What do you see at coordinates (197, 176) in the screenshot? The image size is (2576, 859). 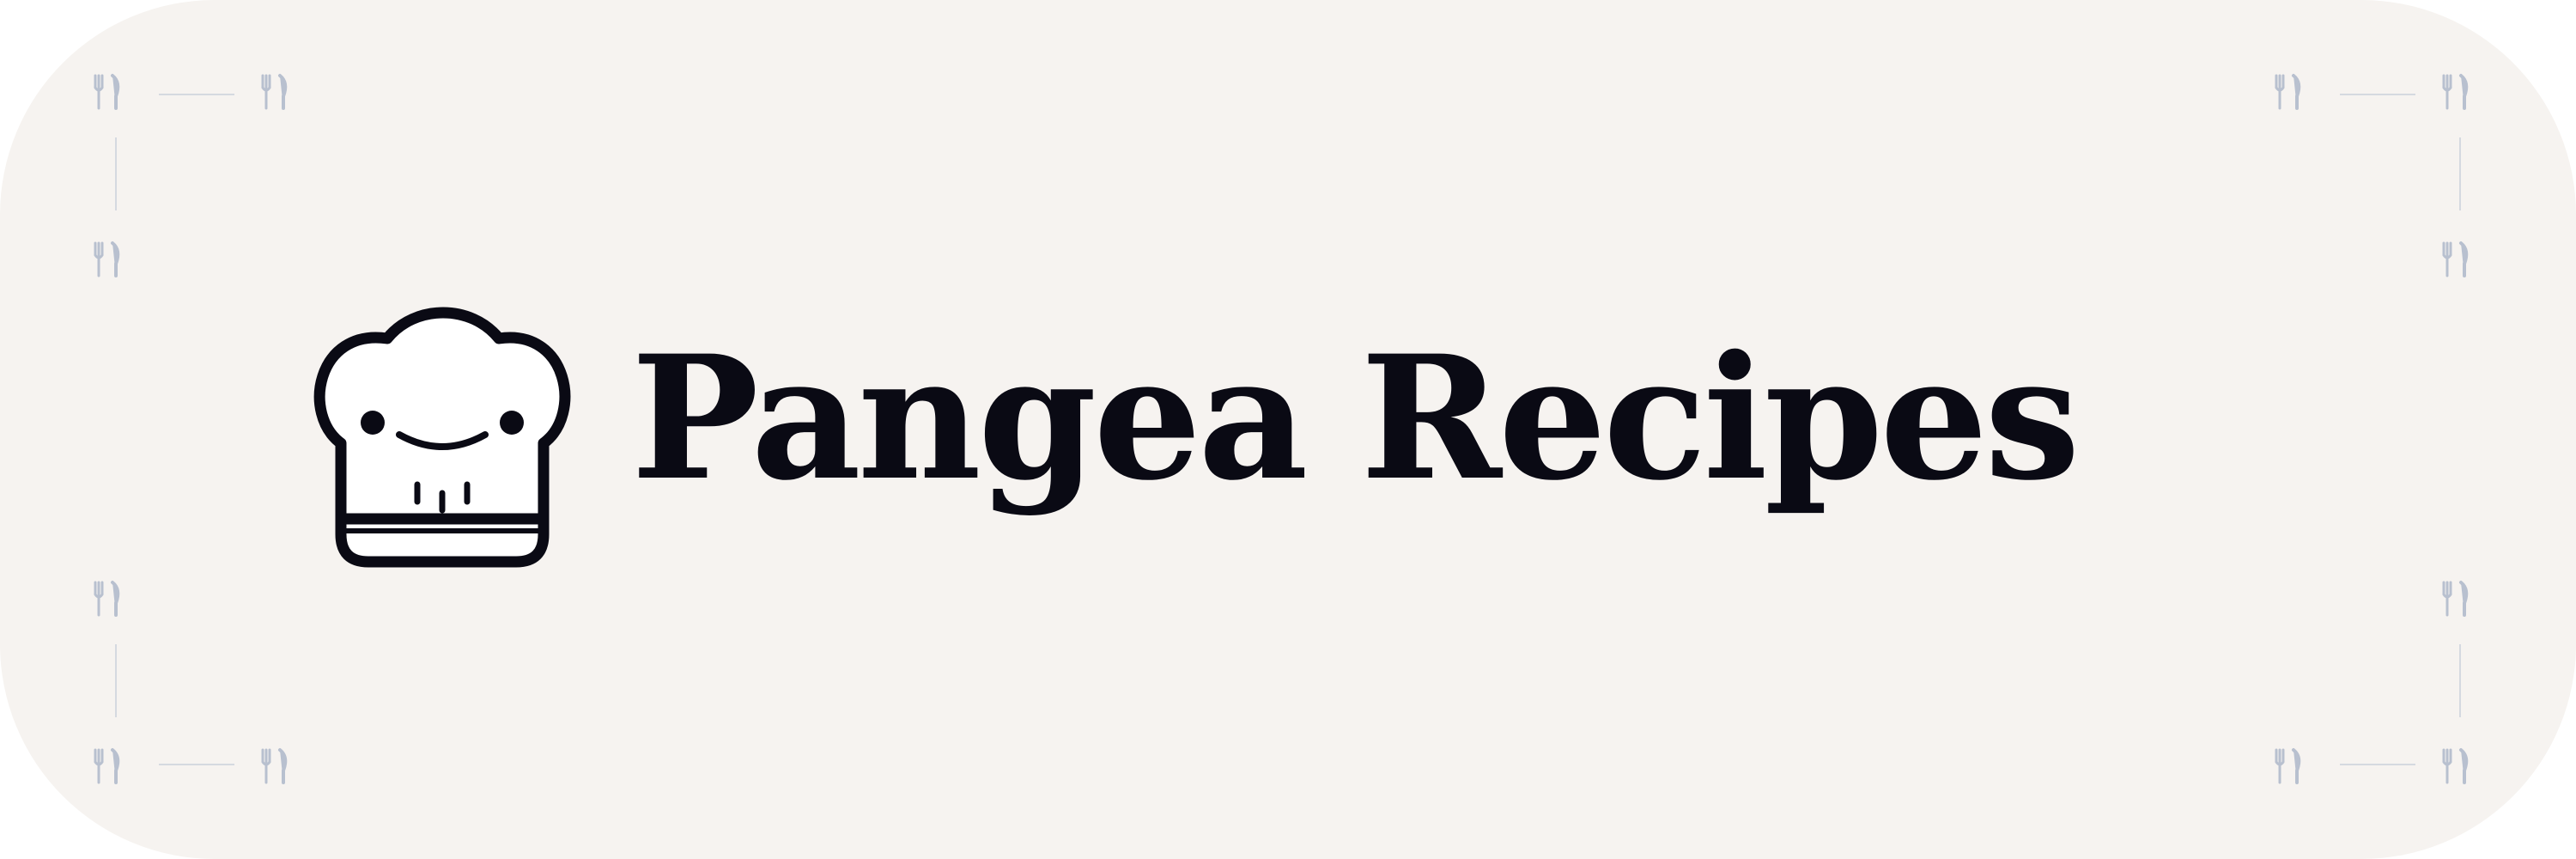 I see `corner-ornament-top-left` at bounding box center [197, 176].